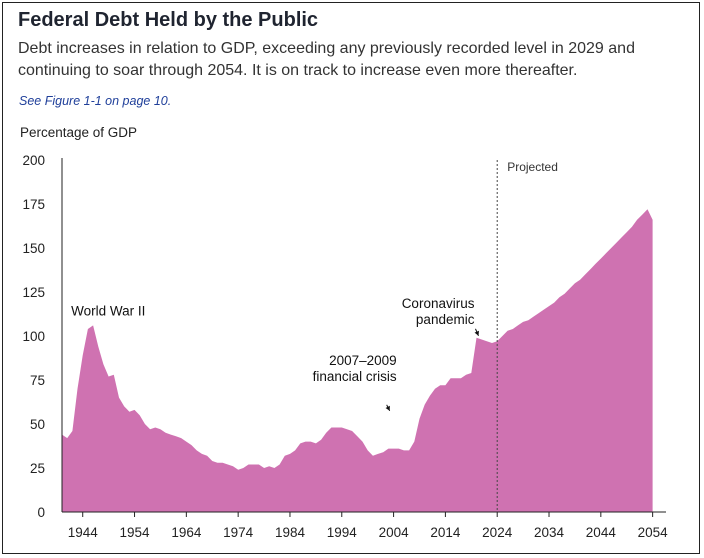  I want to click on x-tick-label: 2044, so click(601, 532).